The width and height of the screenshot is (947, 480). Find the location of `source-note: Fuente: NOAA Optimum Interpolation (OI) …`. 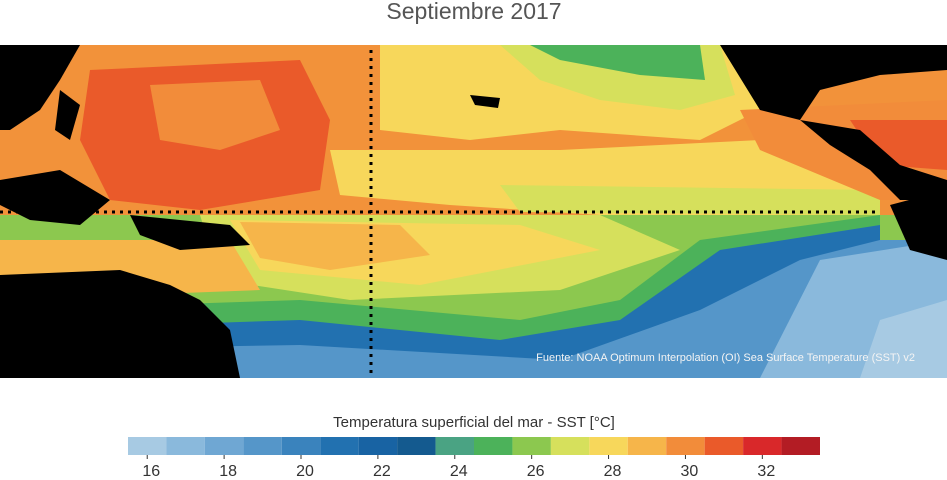

source-note: Fuente: NOAA Optimum Interpolation (OI) … is located at coordinates (725, 358).